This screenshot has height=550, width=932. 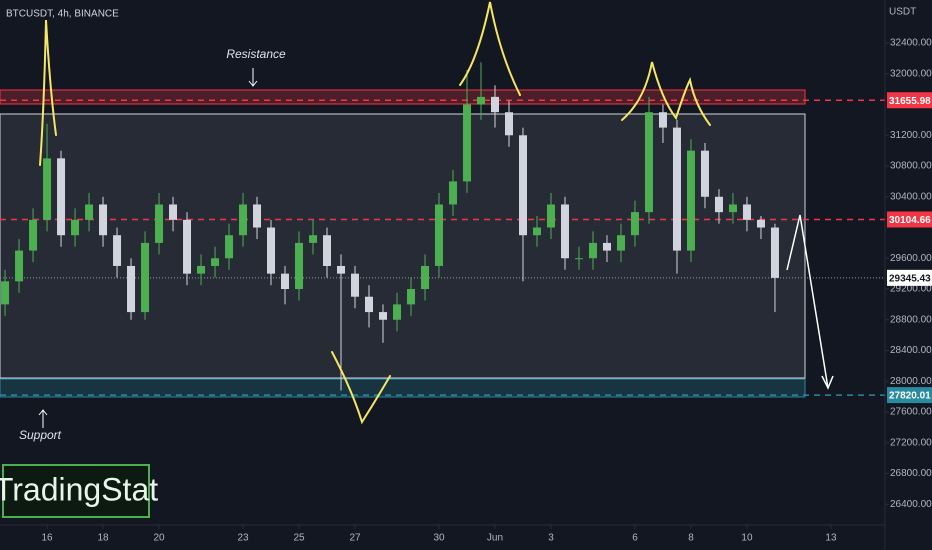 What do you see at coordinates (911, 196) in the screenshot?
I see `y-tick-label: 30400.00` at bounding box center [911, 196].